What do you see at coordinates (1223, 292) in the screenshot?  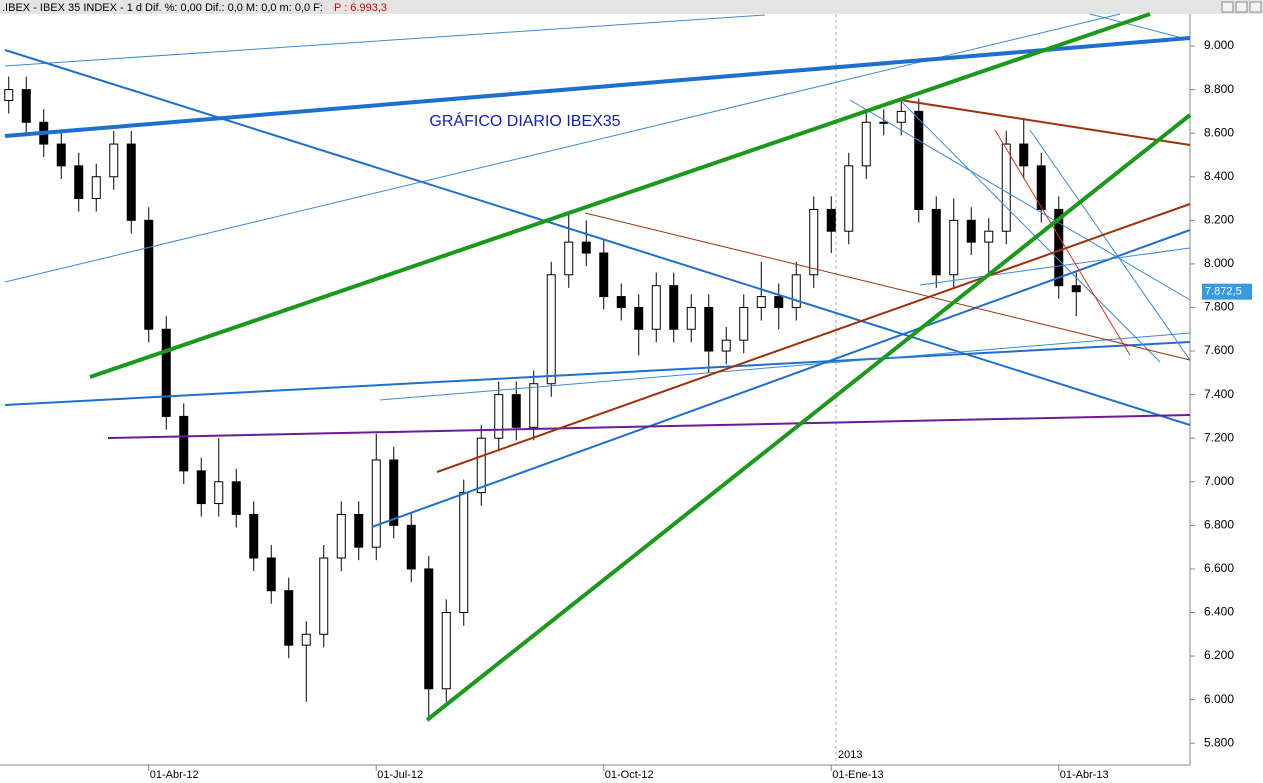 I see `last-price-label: 7.872,5` at bounding box center [1223, 292].